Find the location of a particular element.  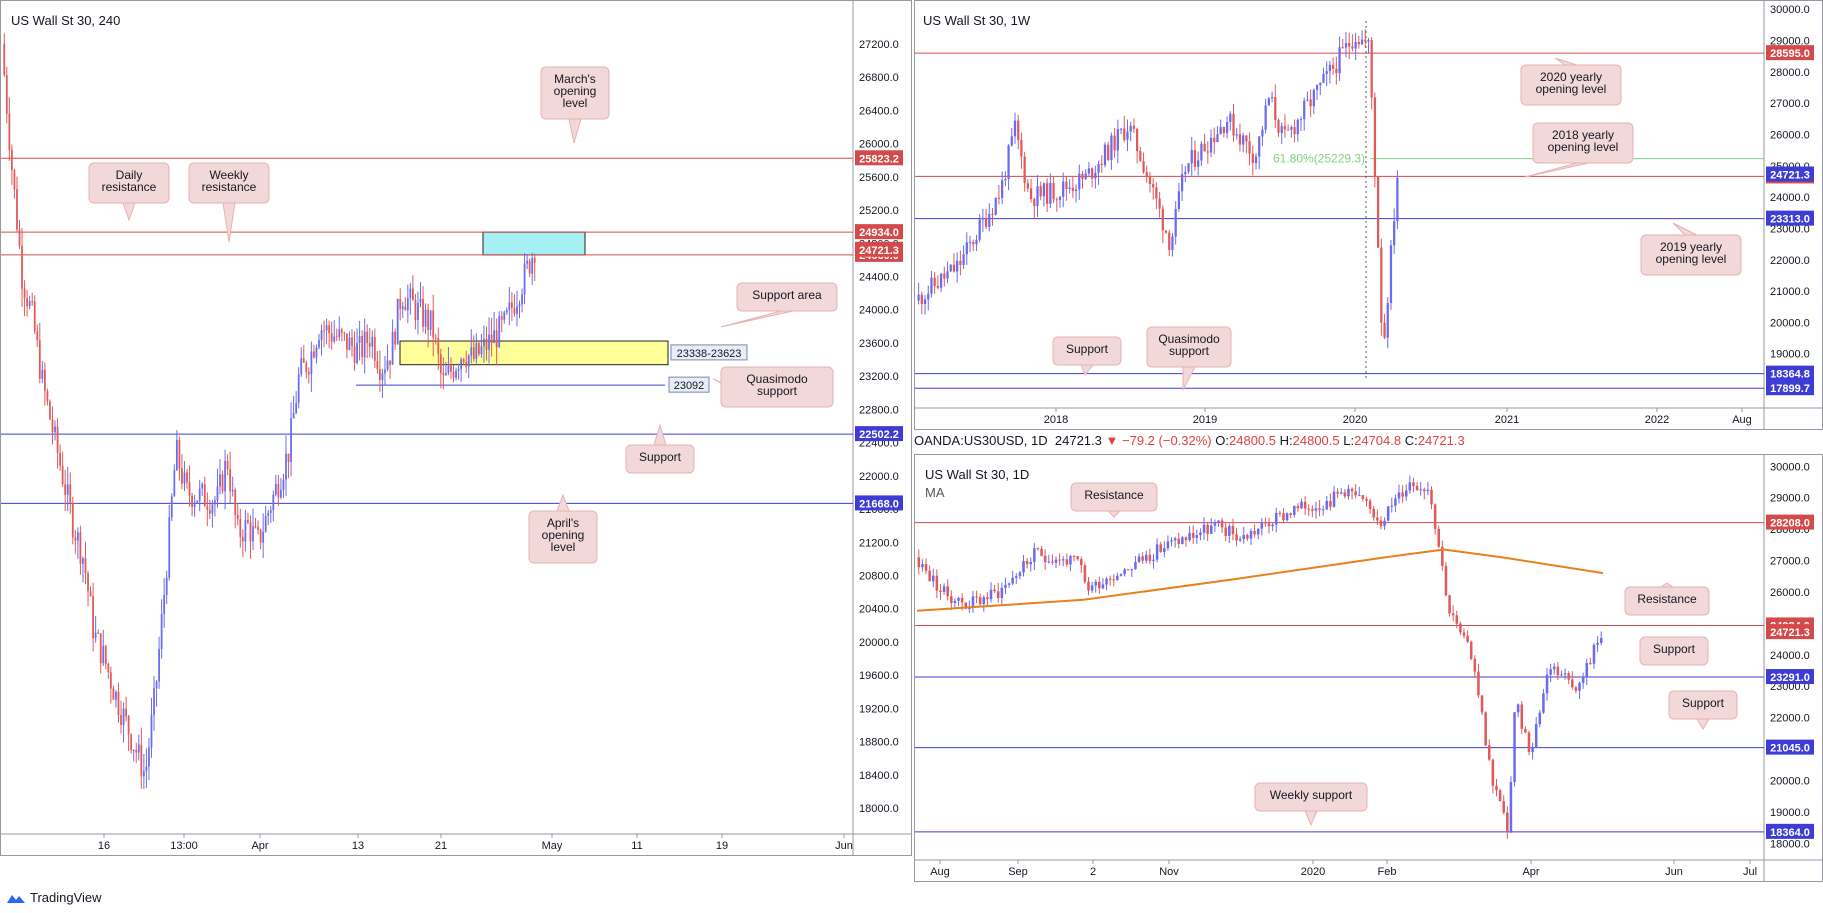

callout-2018-opening-pointer is located at coordinates (1557, 170).